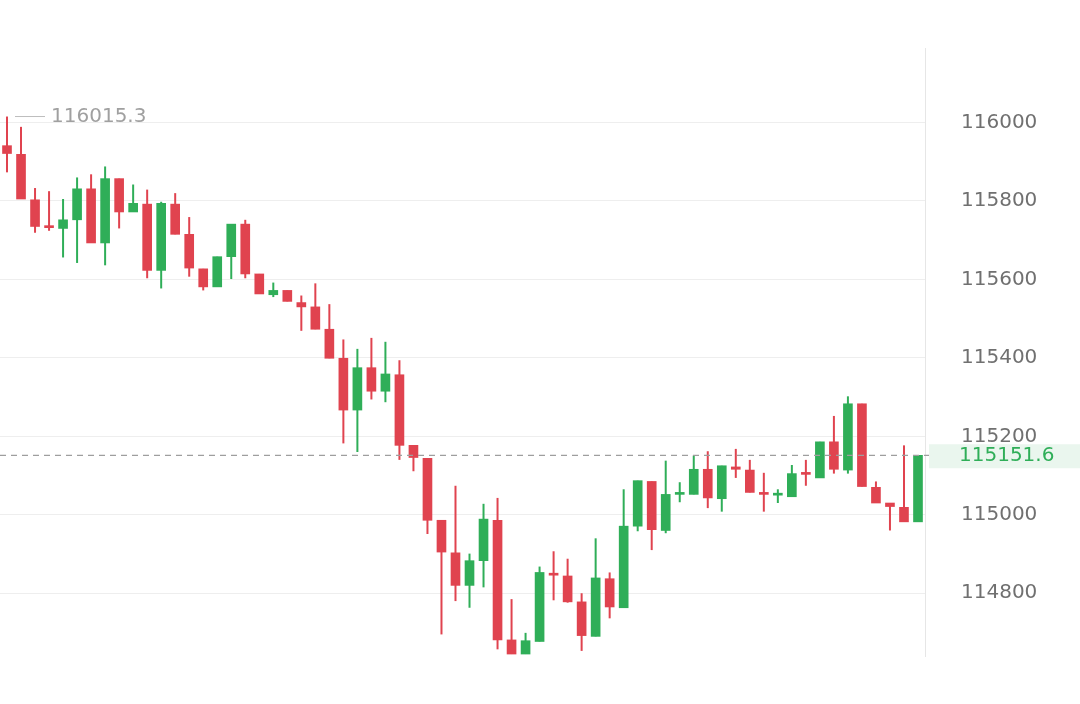 The width and height of the screenshot is (1080, 704). Describe the element at coordinates (99, 114) in the screenshot. I see `annotation: 116015.3` at that location.